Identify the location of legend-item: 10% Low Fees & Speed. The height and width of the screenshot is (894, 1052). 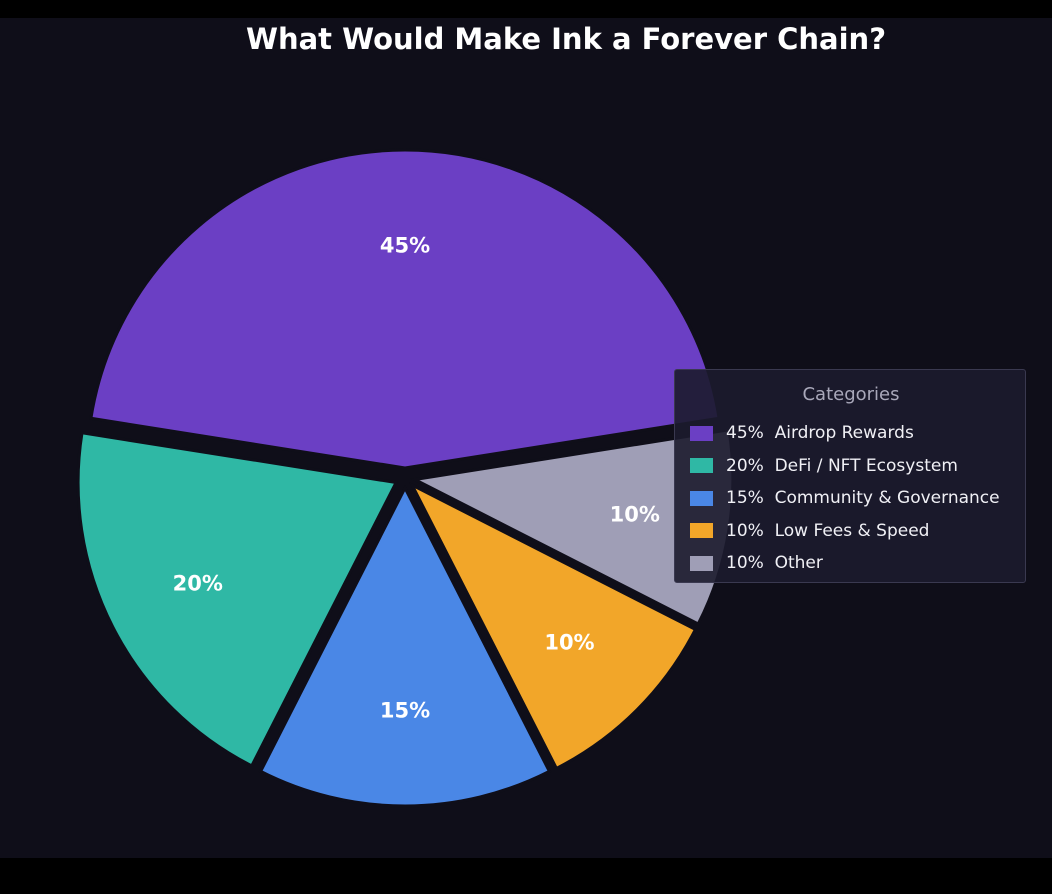
(845, 531).